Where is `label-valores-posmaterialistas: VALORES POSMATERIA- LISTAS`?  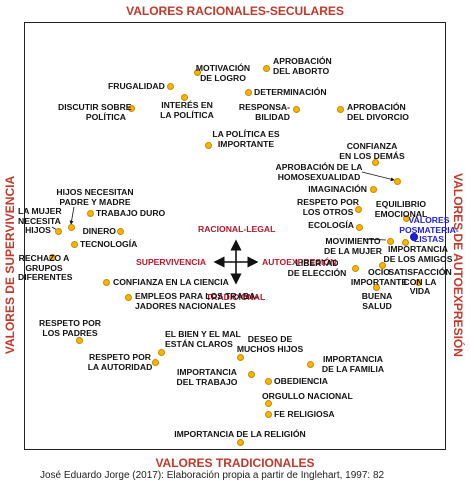 label-valores-posmaterialistas: VALORES POSMATERIA- LISTAS is located at coordinates (429, 230).